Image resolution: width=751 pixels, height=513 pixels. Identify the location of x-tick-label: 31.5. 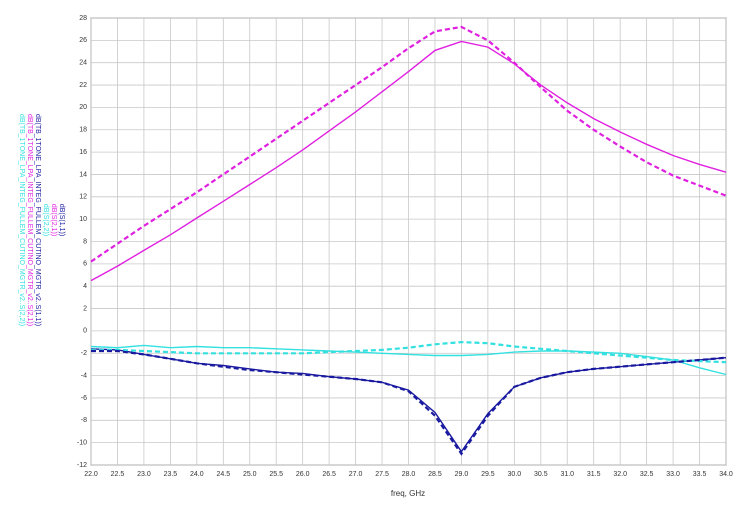
(594, 474).